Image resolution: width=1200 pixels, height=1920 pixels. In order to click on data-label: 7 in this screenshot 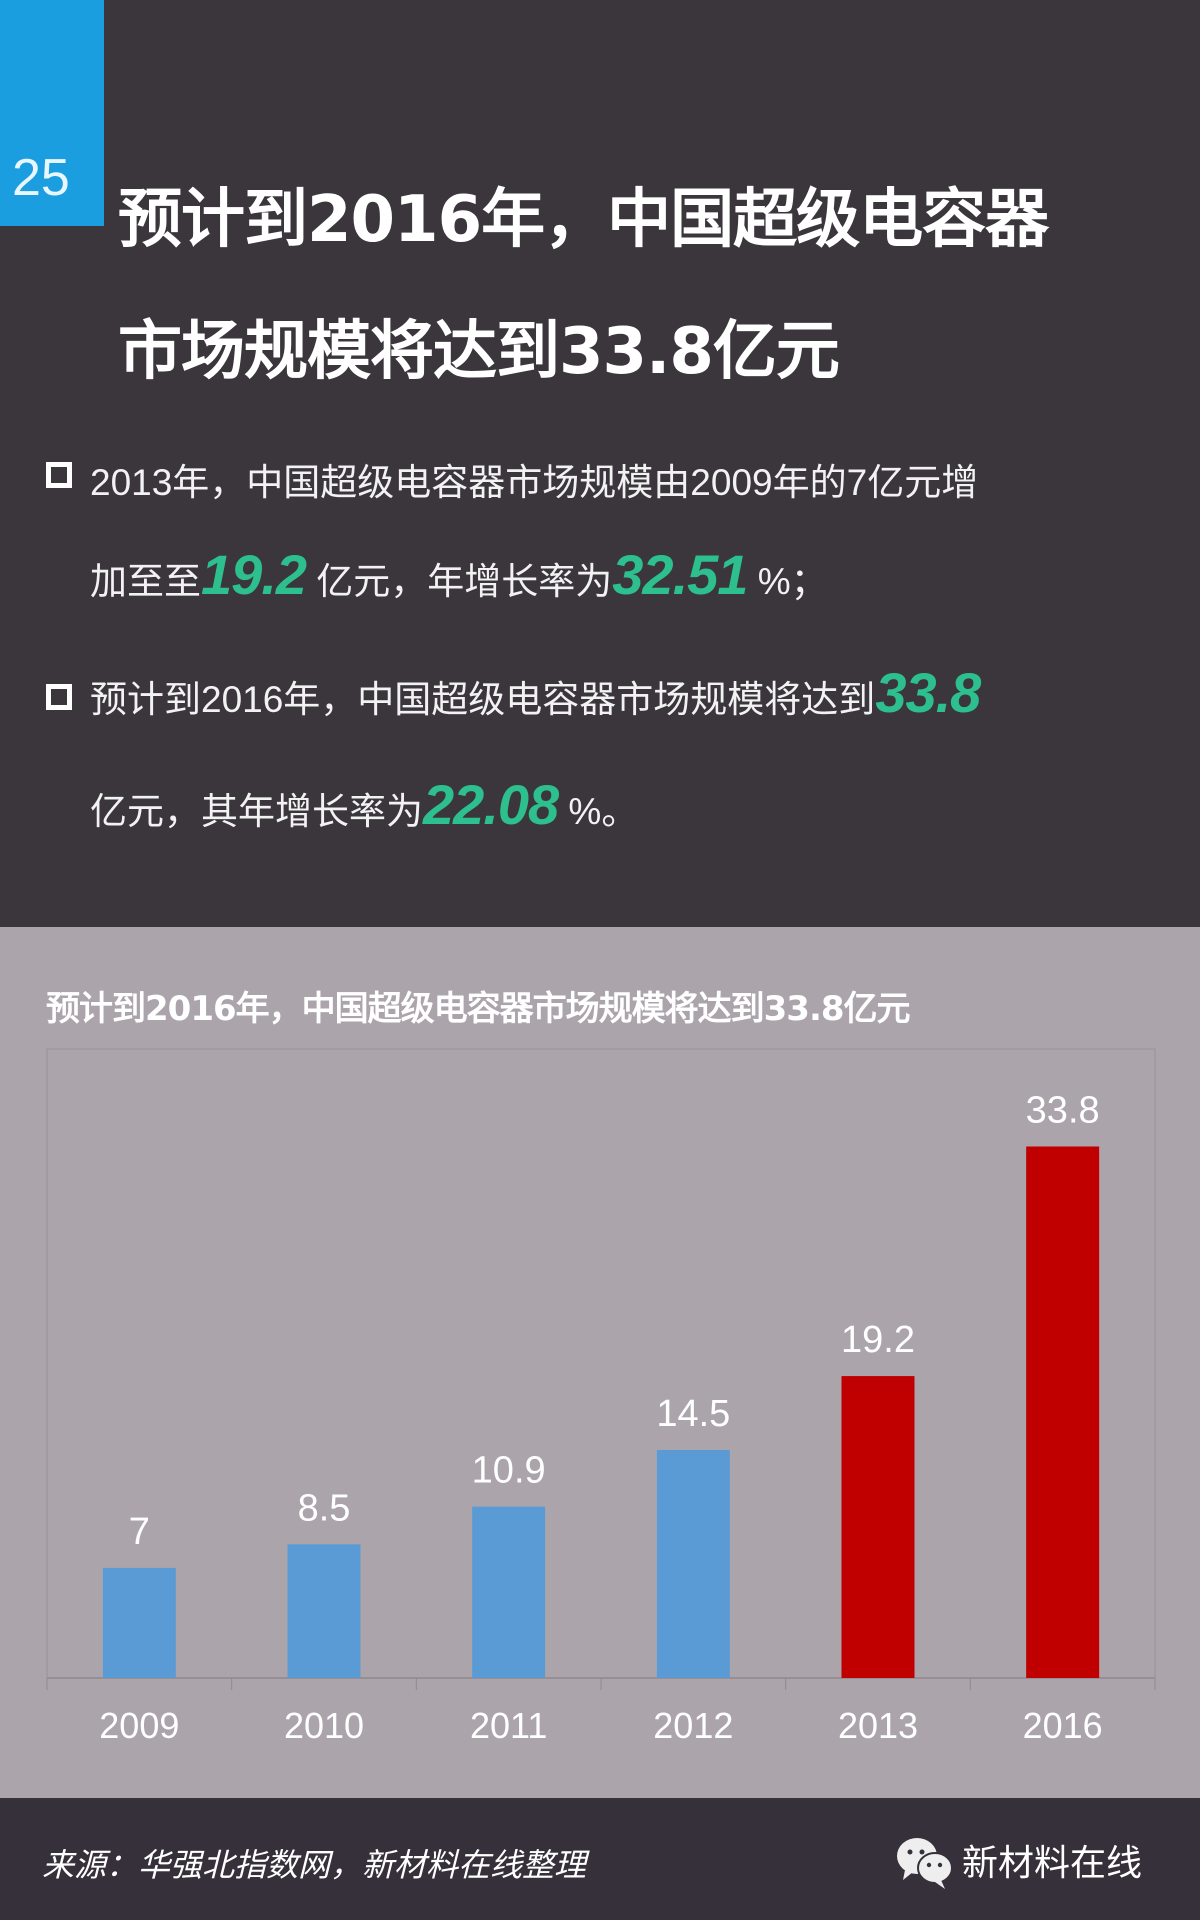, I will do `click(139, 1532)`.